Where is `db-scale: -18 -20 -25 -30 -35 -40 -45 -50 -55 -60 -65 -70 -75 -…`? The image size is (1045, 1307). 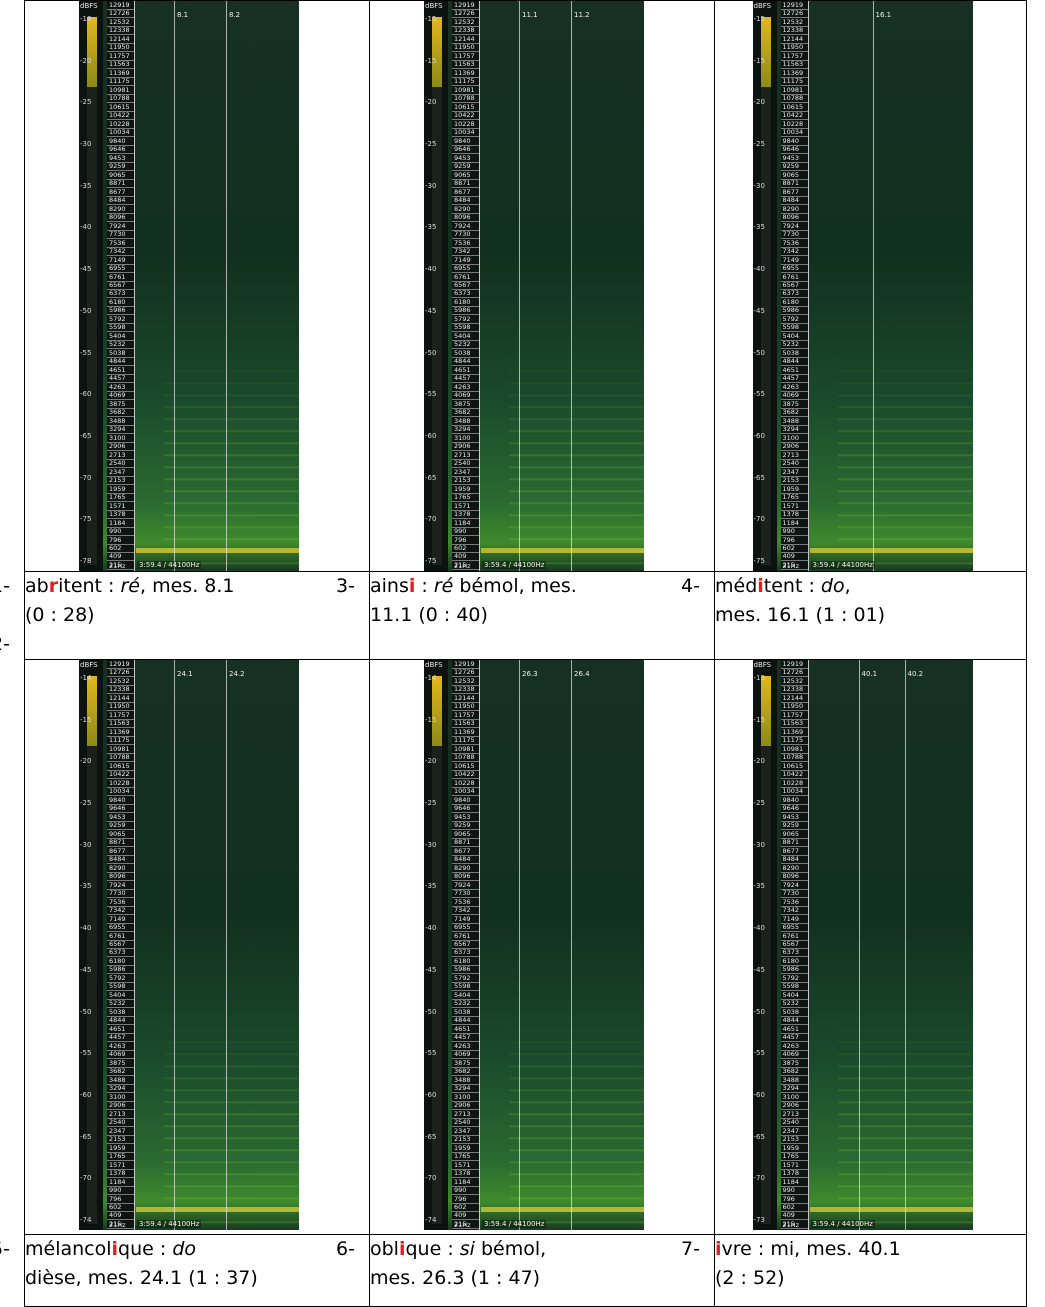
db-scale: -18 -20 -25 -30 -35 -40 -45 -50 -55 -60 -65 -70 -75 -… is located at coordinates (91, 290).